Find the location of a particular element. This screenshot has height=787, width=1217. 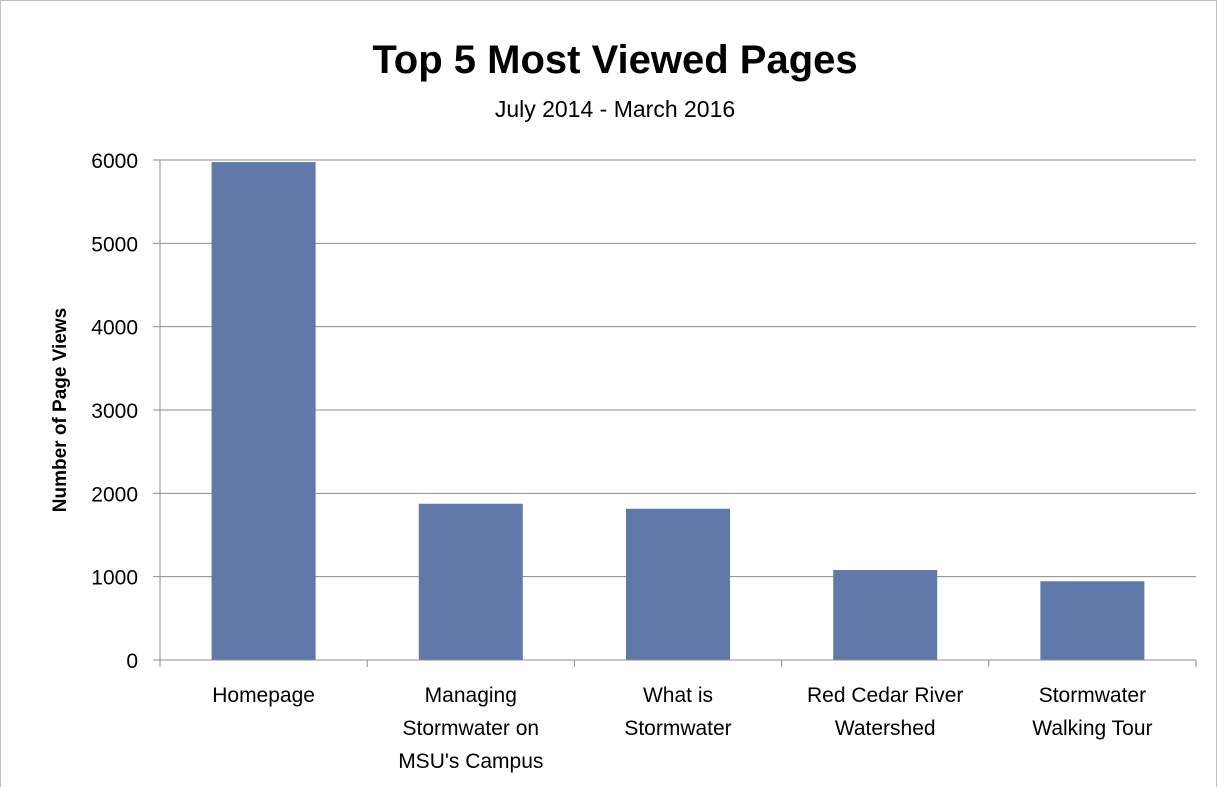

chart-title: Top 5 Most Viewed Pages is located at coordinates (614, 60).